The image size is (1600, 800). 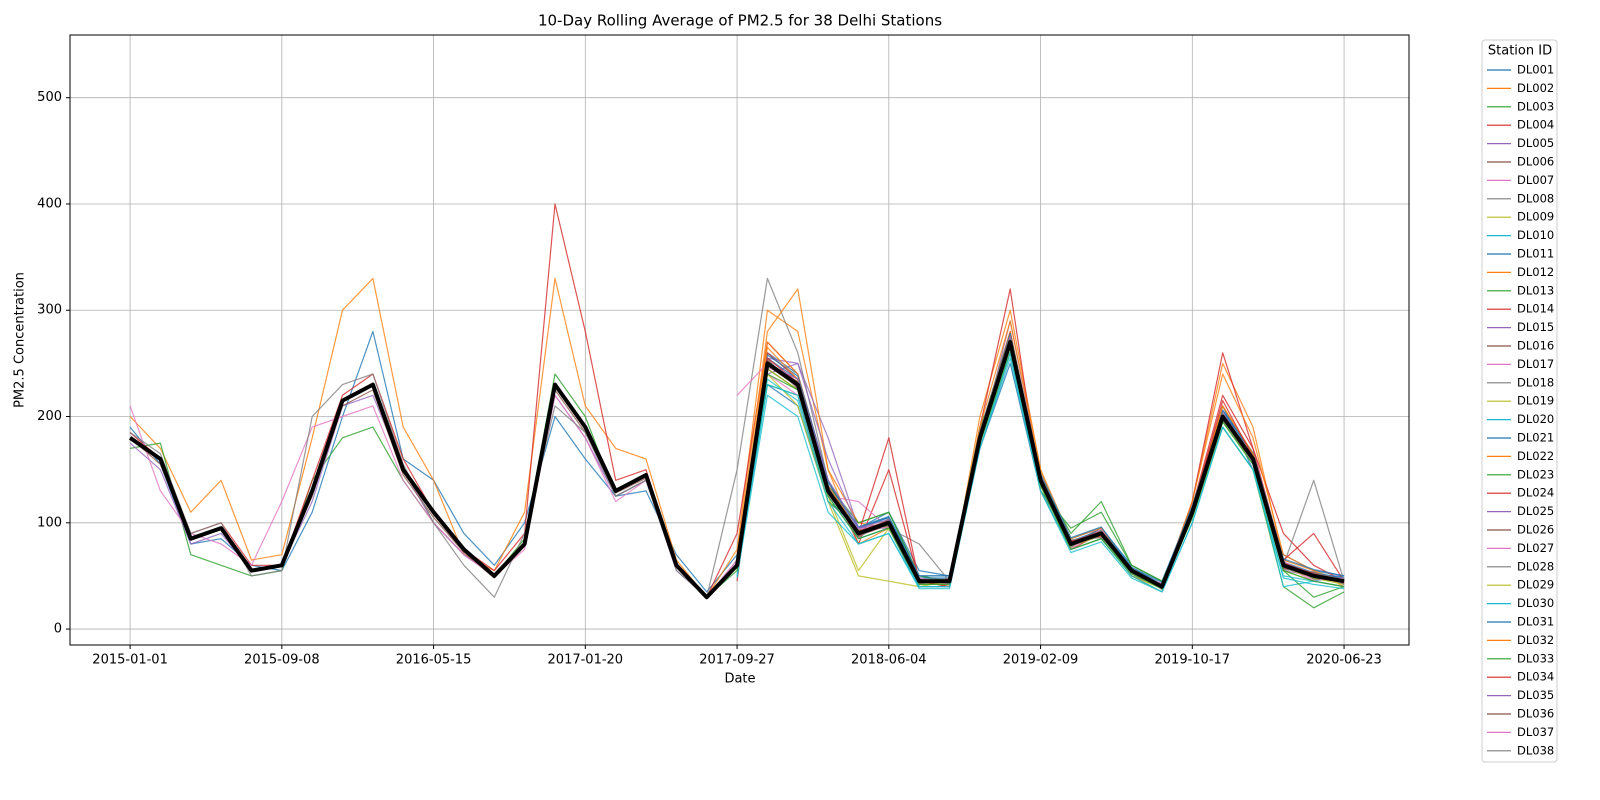 I want to click on x-tick-label: 2017-01-20, so click(x=586, y=660).